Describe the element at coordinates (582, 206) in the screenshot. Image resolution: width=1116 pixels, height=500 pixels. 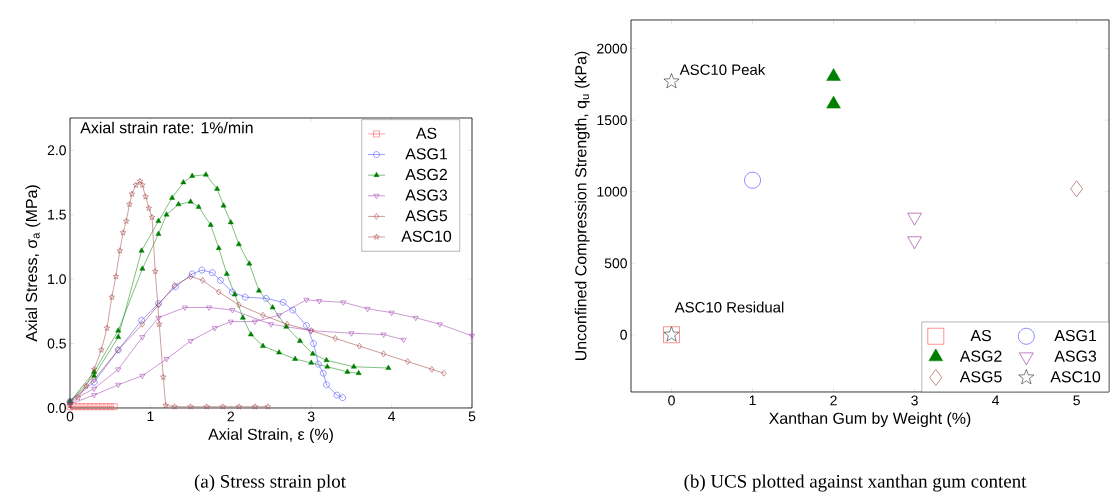
I see `y-axis-title: Unconfined Compression Strength, q$_{u}$ (kPa)` at that location.